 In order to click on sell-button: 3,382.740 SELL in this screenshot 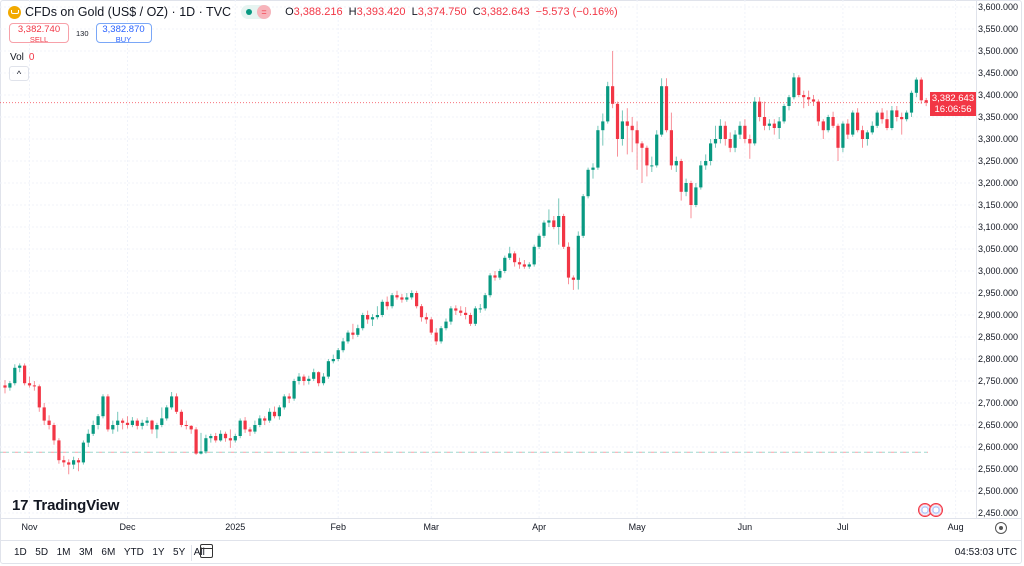, I will do `click(39, 33)`.